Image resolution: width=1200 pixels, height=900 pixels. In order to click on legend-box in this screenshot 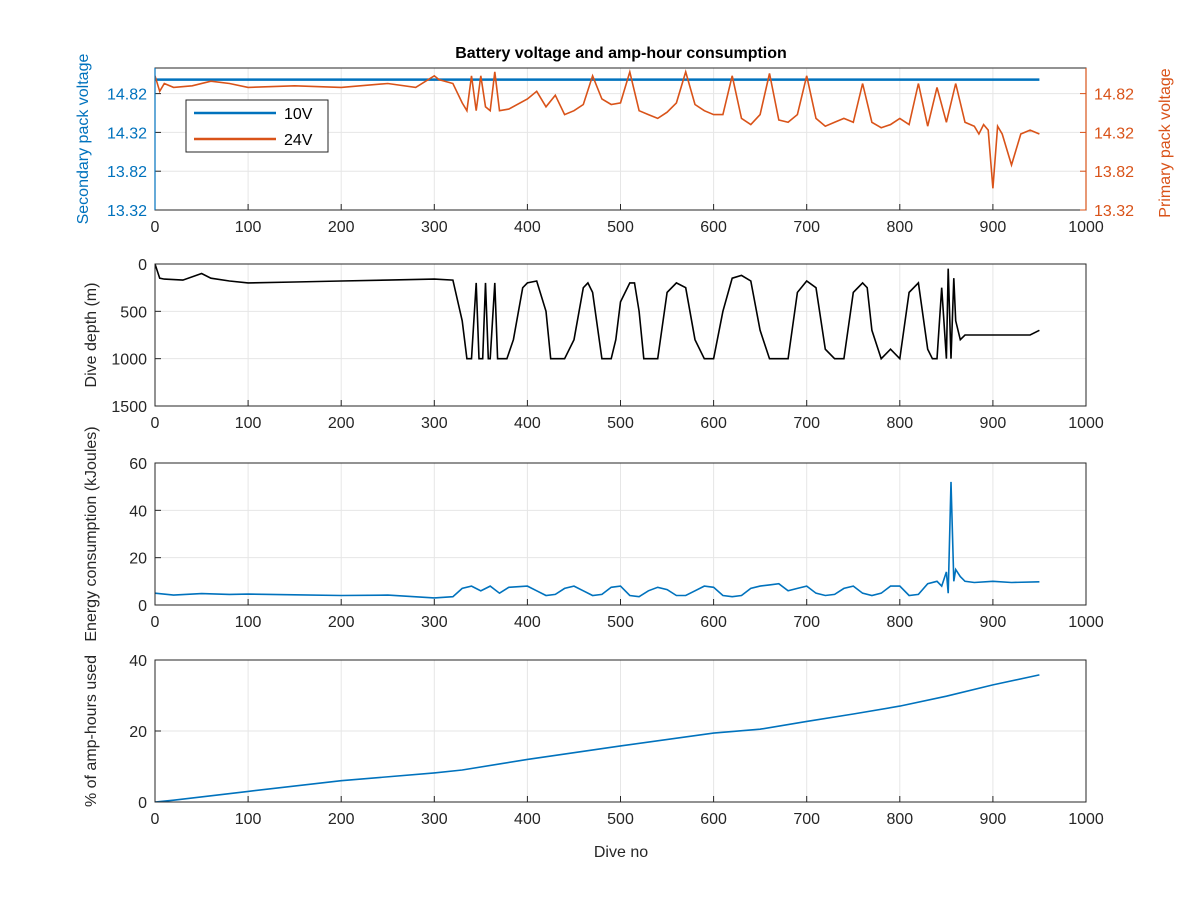, I will do `click(257, 126)`.